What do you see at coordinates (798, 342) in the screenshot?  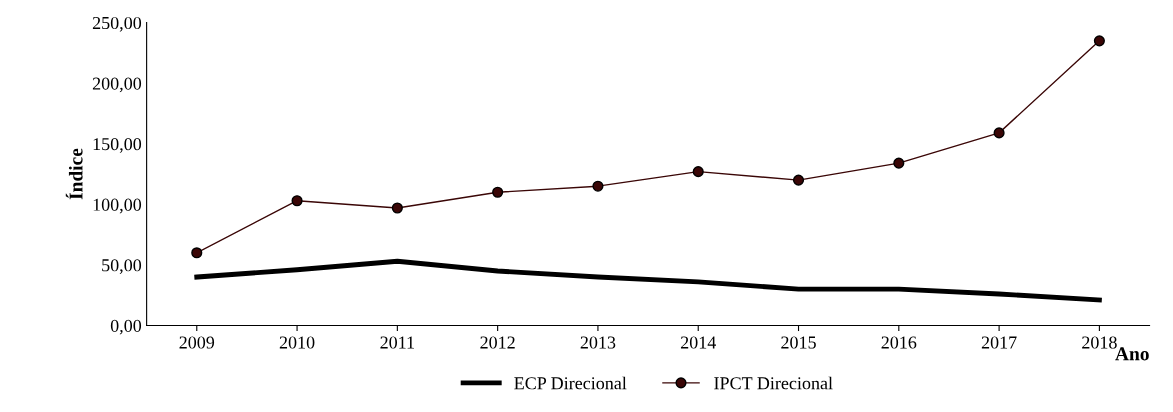 I see `x-tick-label: 2015` at bounding box center [798, 342].